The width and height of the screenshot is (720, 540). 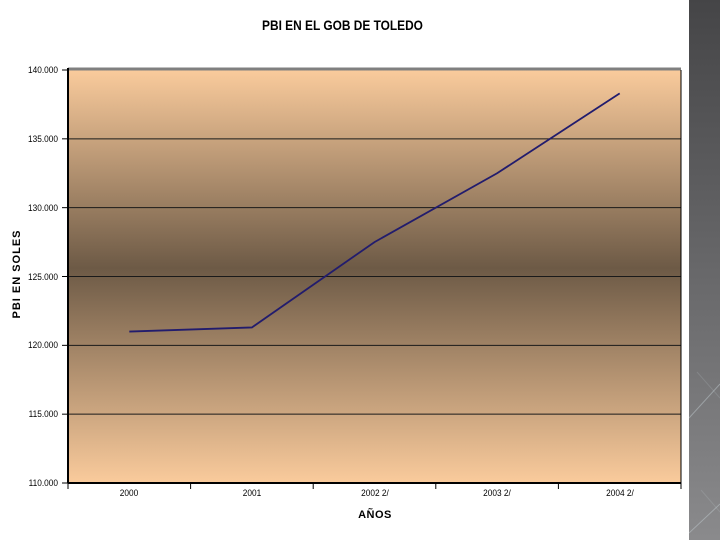 I want to click on y-axis-title: PBI EN SOLES, so click(x=17, y=274).